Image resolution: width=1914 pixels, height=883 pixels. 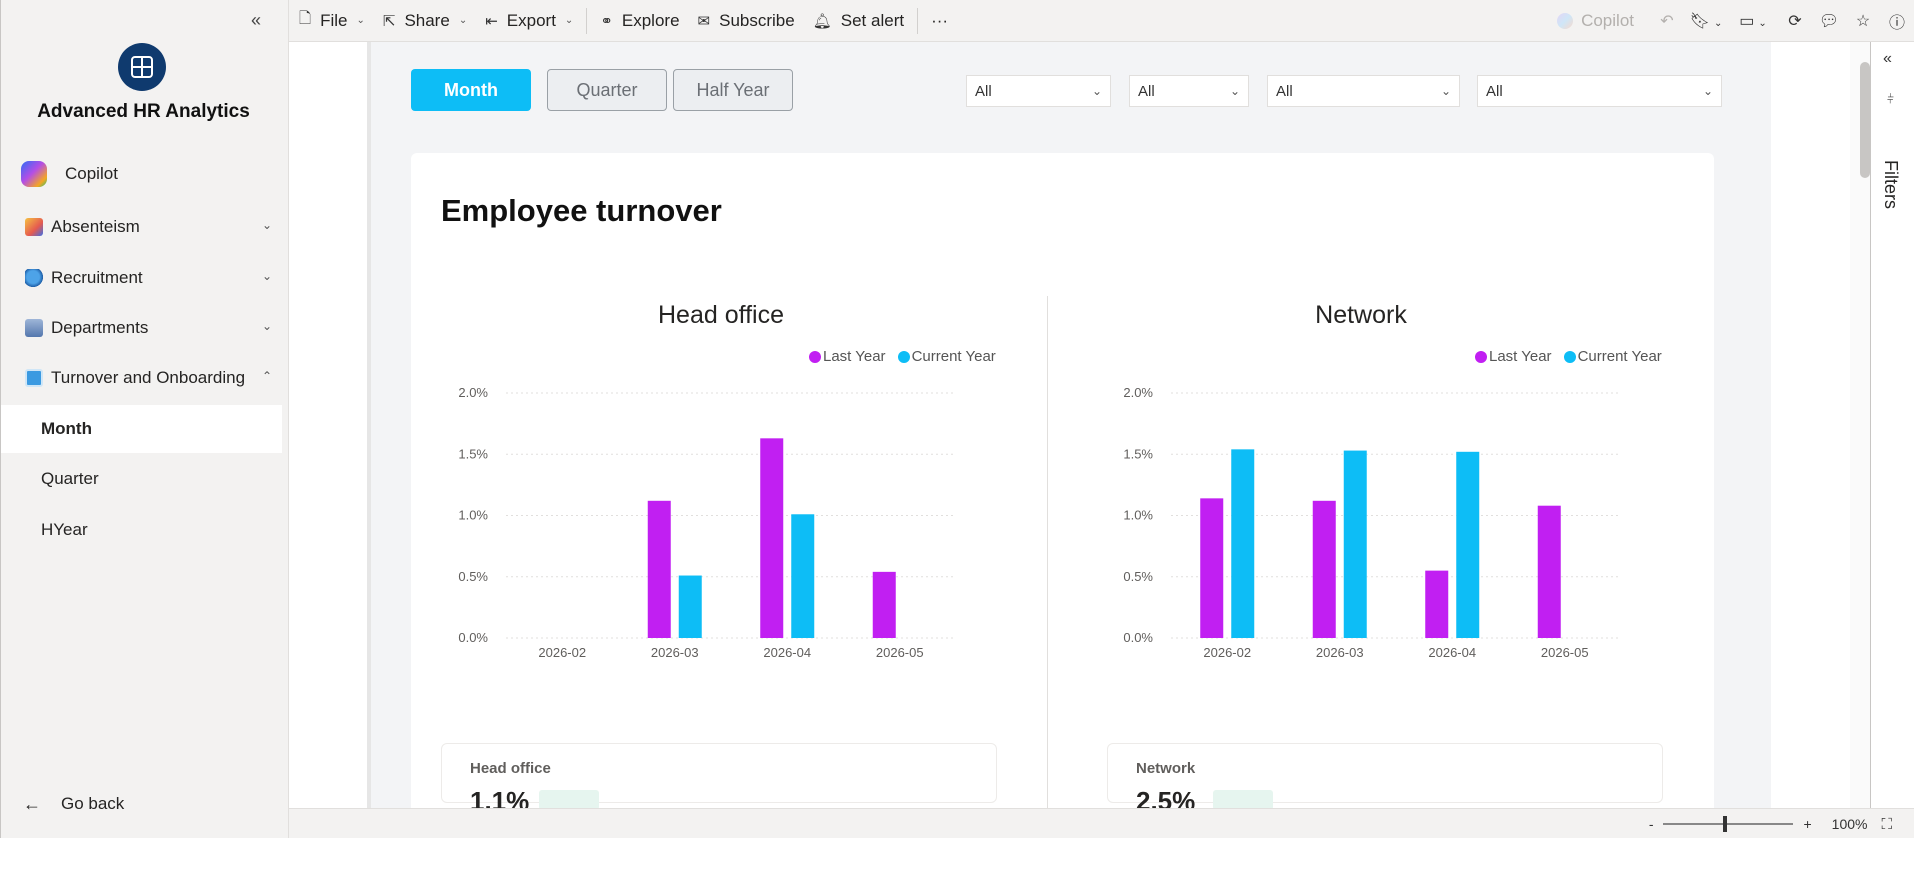 What do you see at coordinates (858, 21) in the screenshot?
I see `set-alert-button: 🔔︎ Set alert` at bounding box center [858, 21].